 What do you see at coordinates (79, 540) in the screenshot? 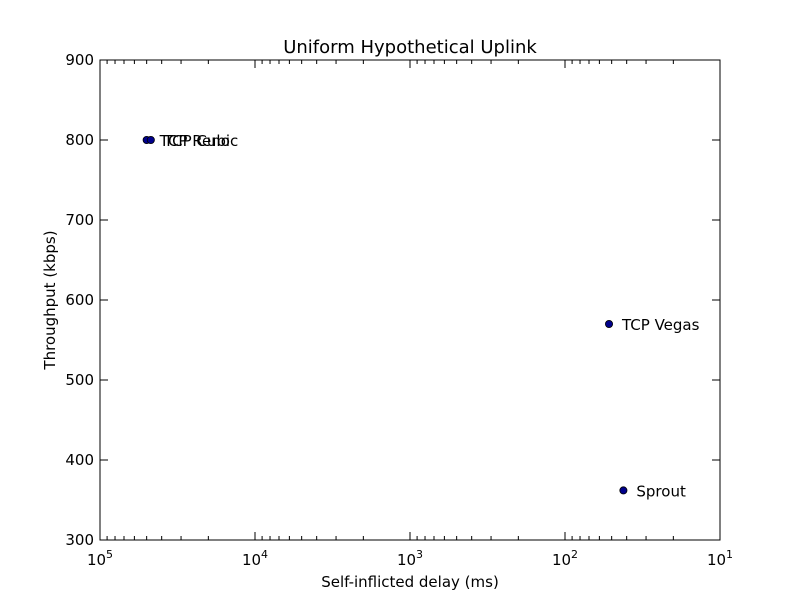
I see `y-tick-label-0: 300` at bounding box center [79, 540].